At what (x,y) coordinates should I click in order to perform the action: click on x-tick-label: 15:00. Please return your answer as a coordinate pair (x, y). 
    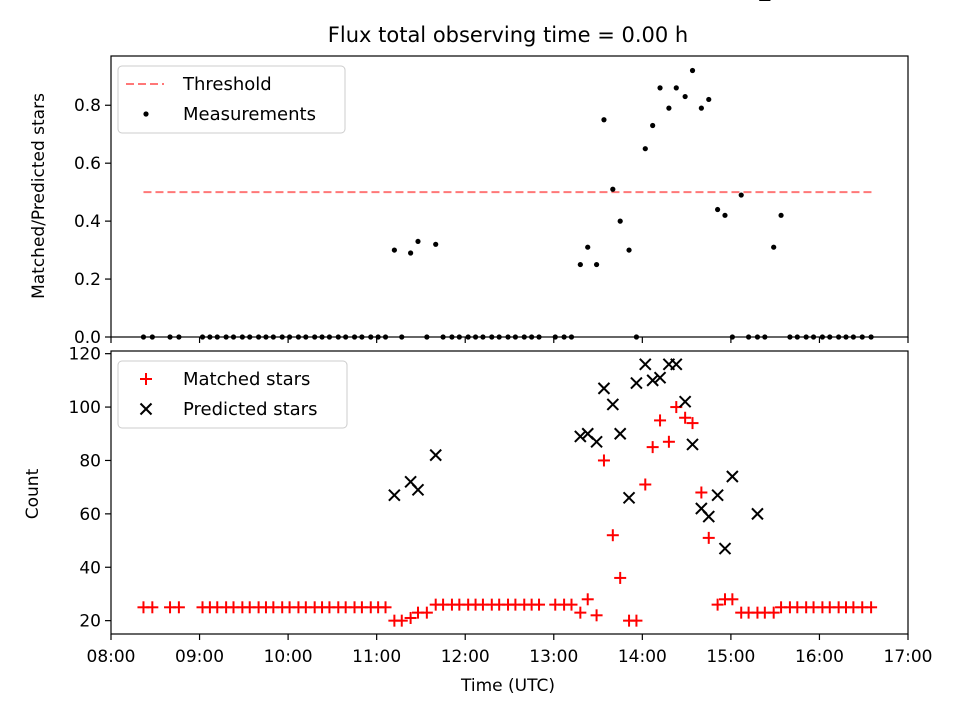
    Looking at the image, I should click on (730, 657).